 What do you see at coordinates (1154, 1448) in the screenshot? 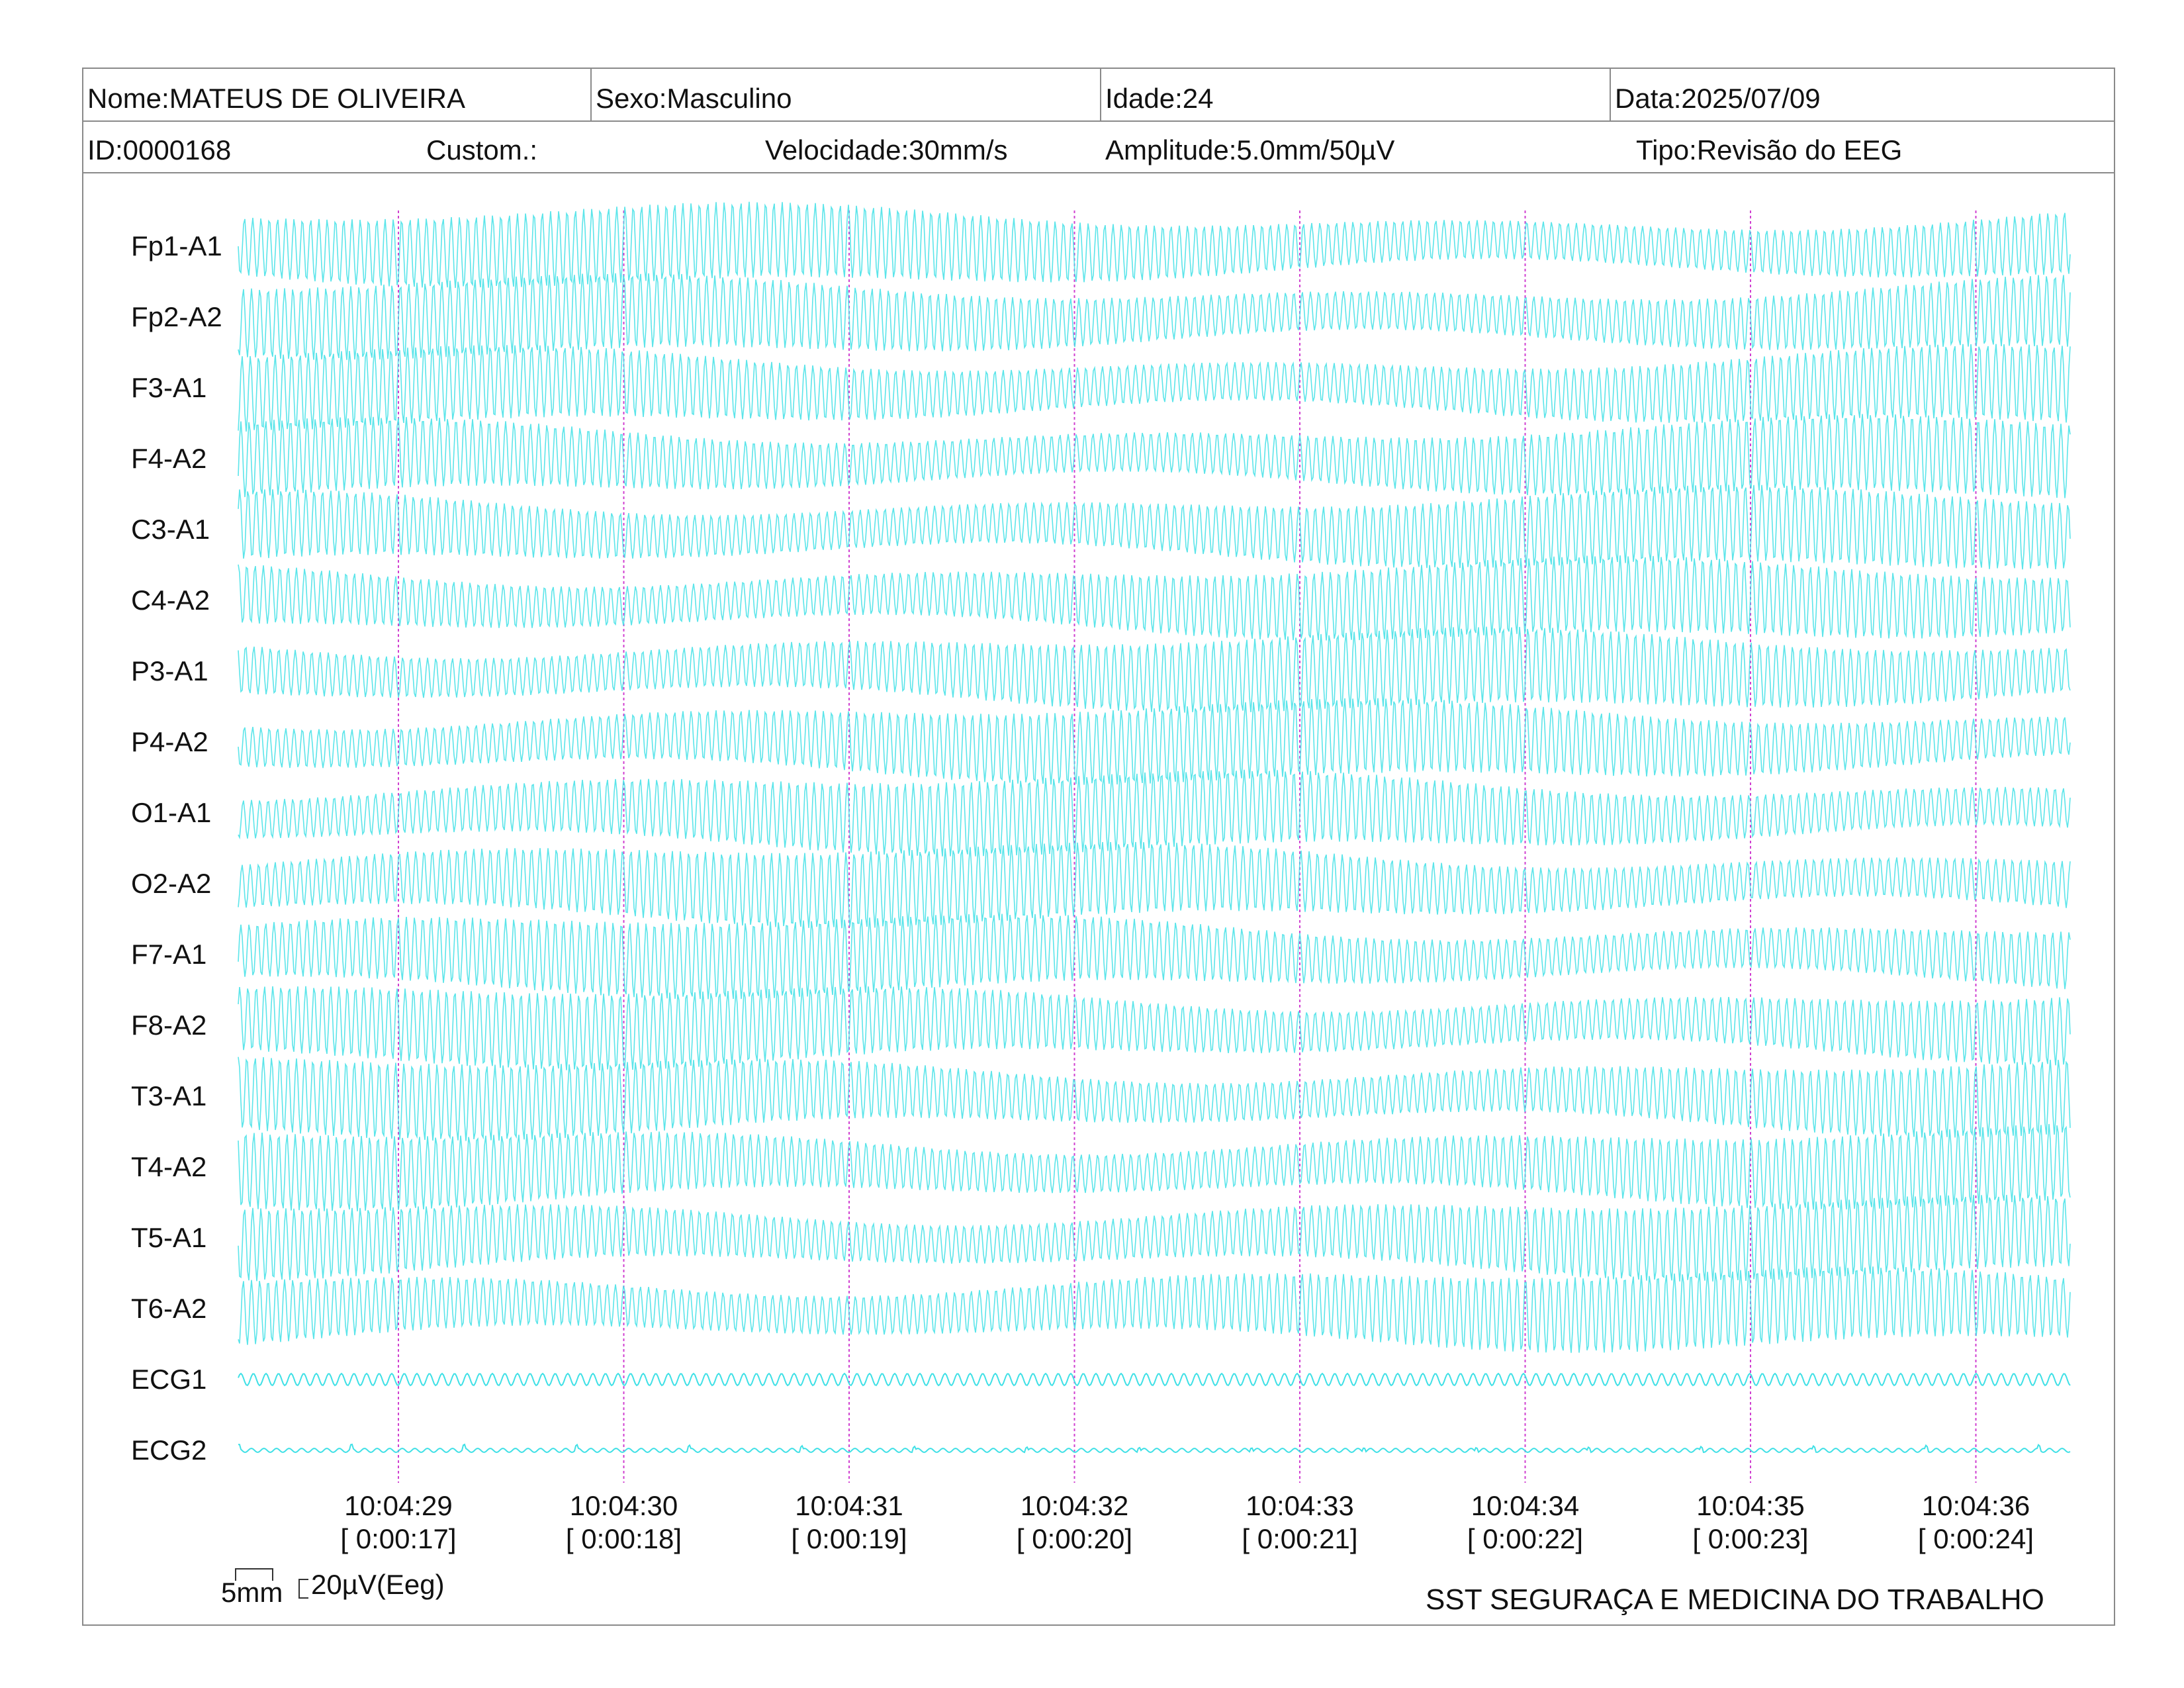
I see `trace-ecg2` at bounding box center [1154, 1448].